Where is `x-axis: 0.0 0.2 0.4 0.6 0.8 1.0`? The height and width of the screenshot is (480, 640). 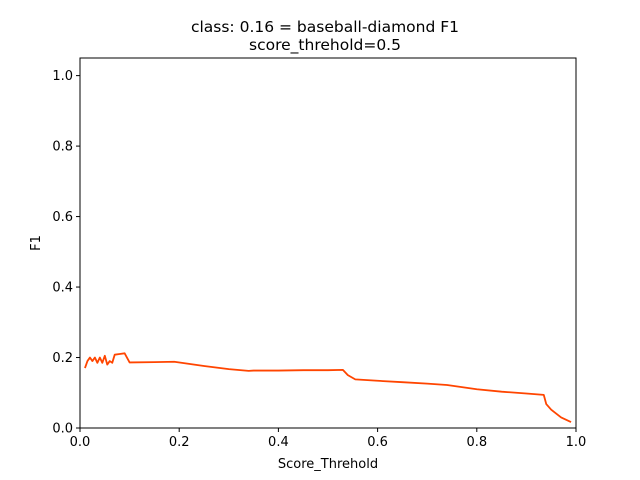
x-axis: 0.0 0.2 0.4 0.6 0.8 1.0 is located at coordinates (328, 439).